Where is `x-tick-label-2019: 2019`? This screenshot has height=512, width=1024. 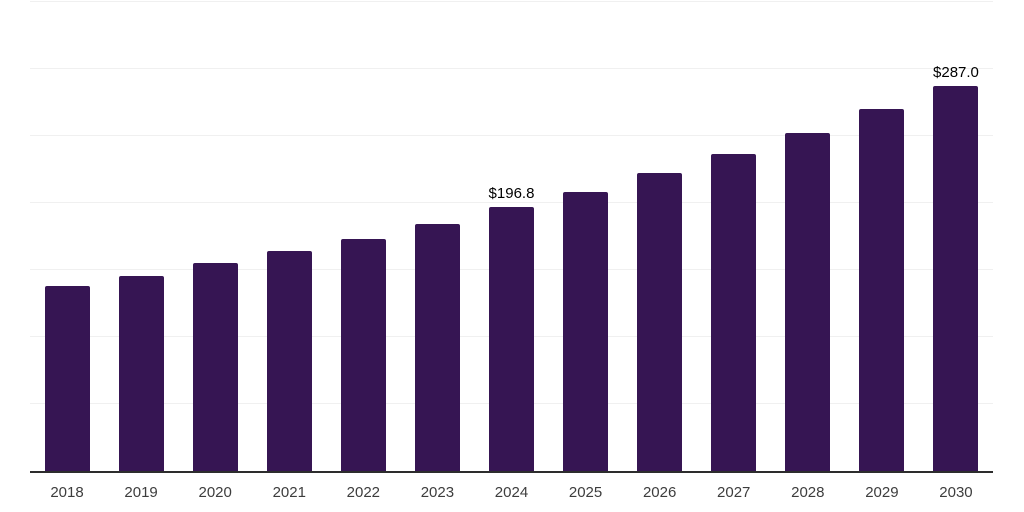 x-tick-label-2019: 2019 is located at coordinates (141, 492).